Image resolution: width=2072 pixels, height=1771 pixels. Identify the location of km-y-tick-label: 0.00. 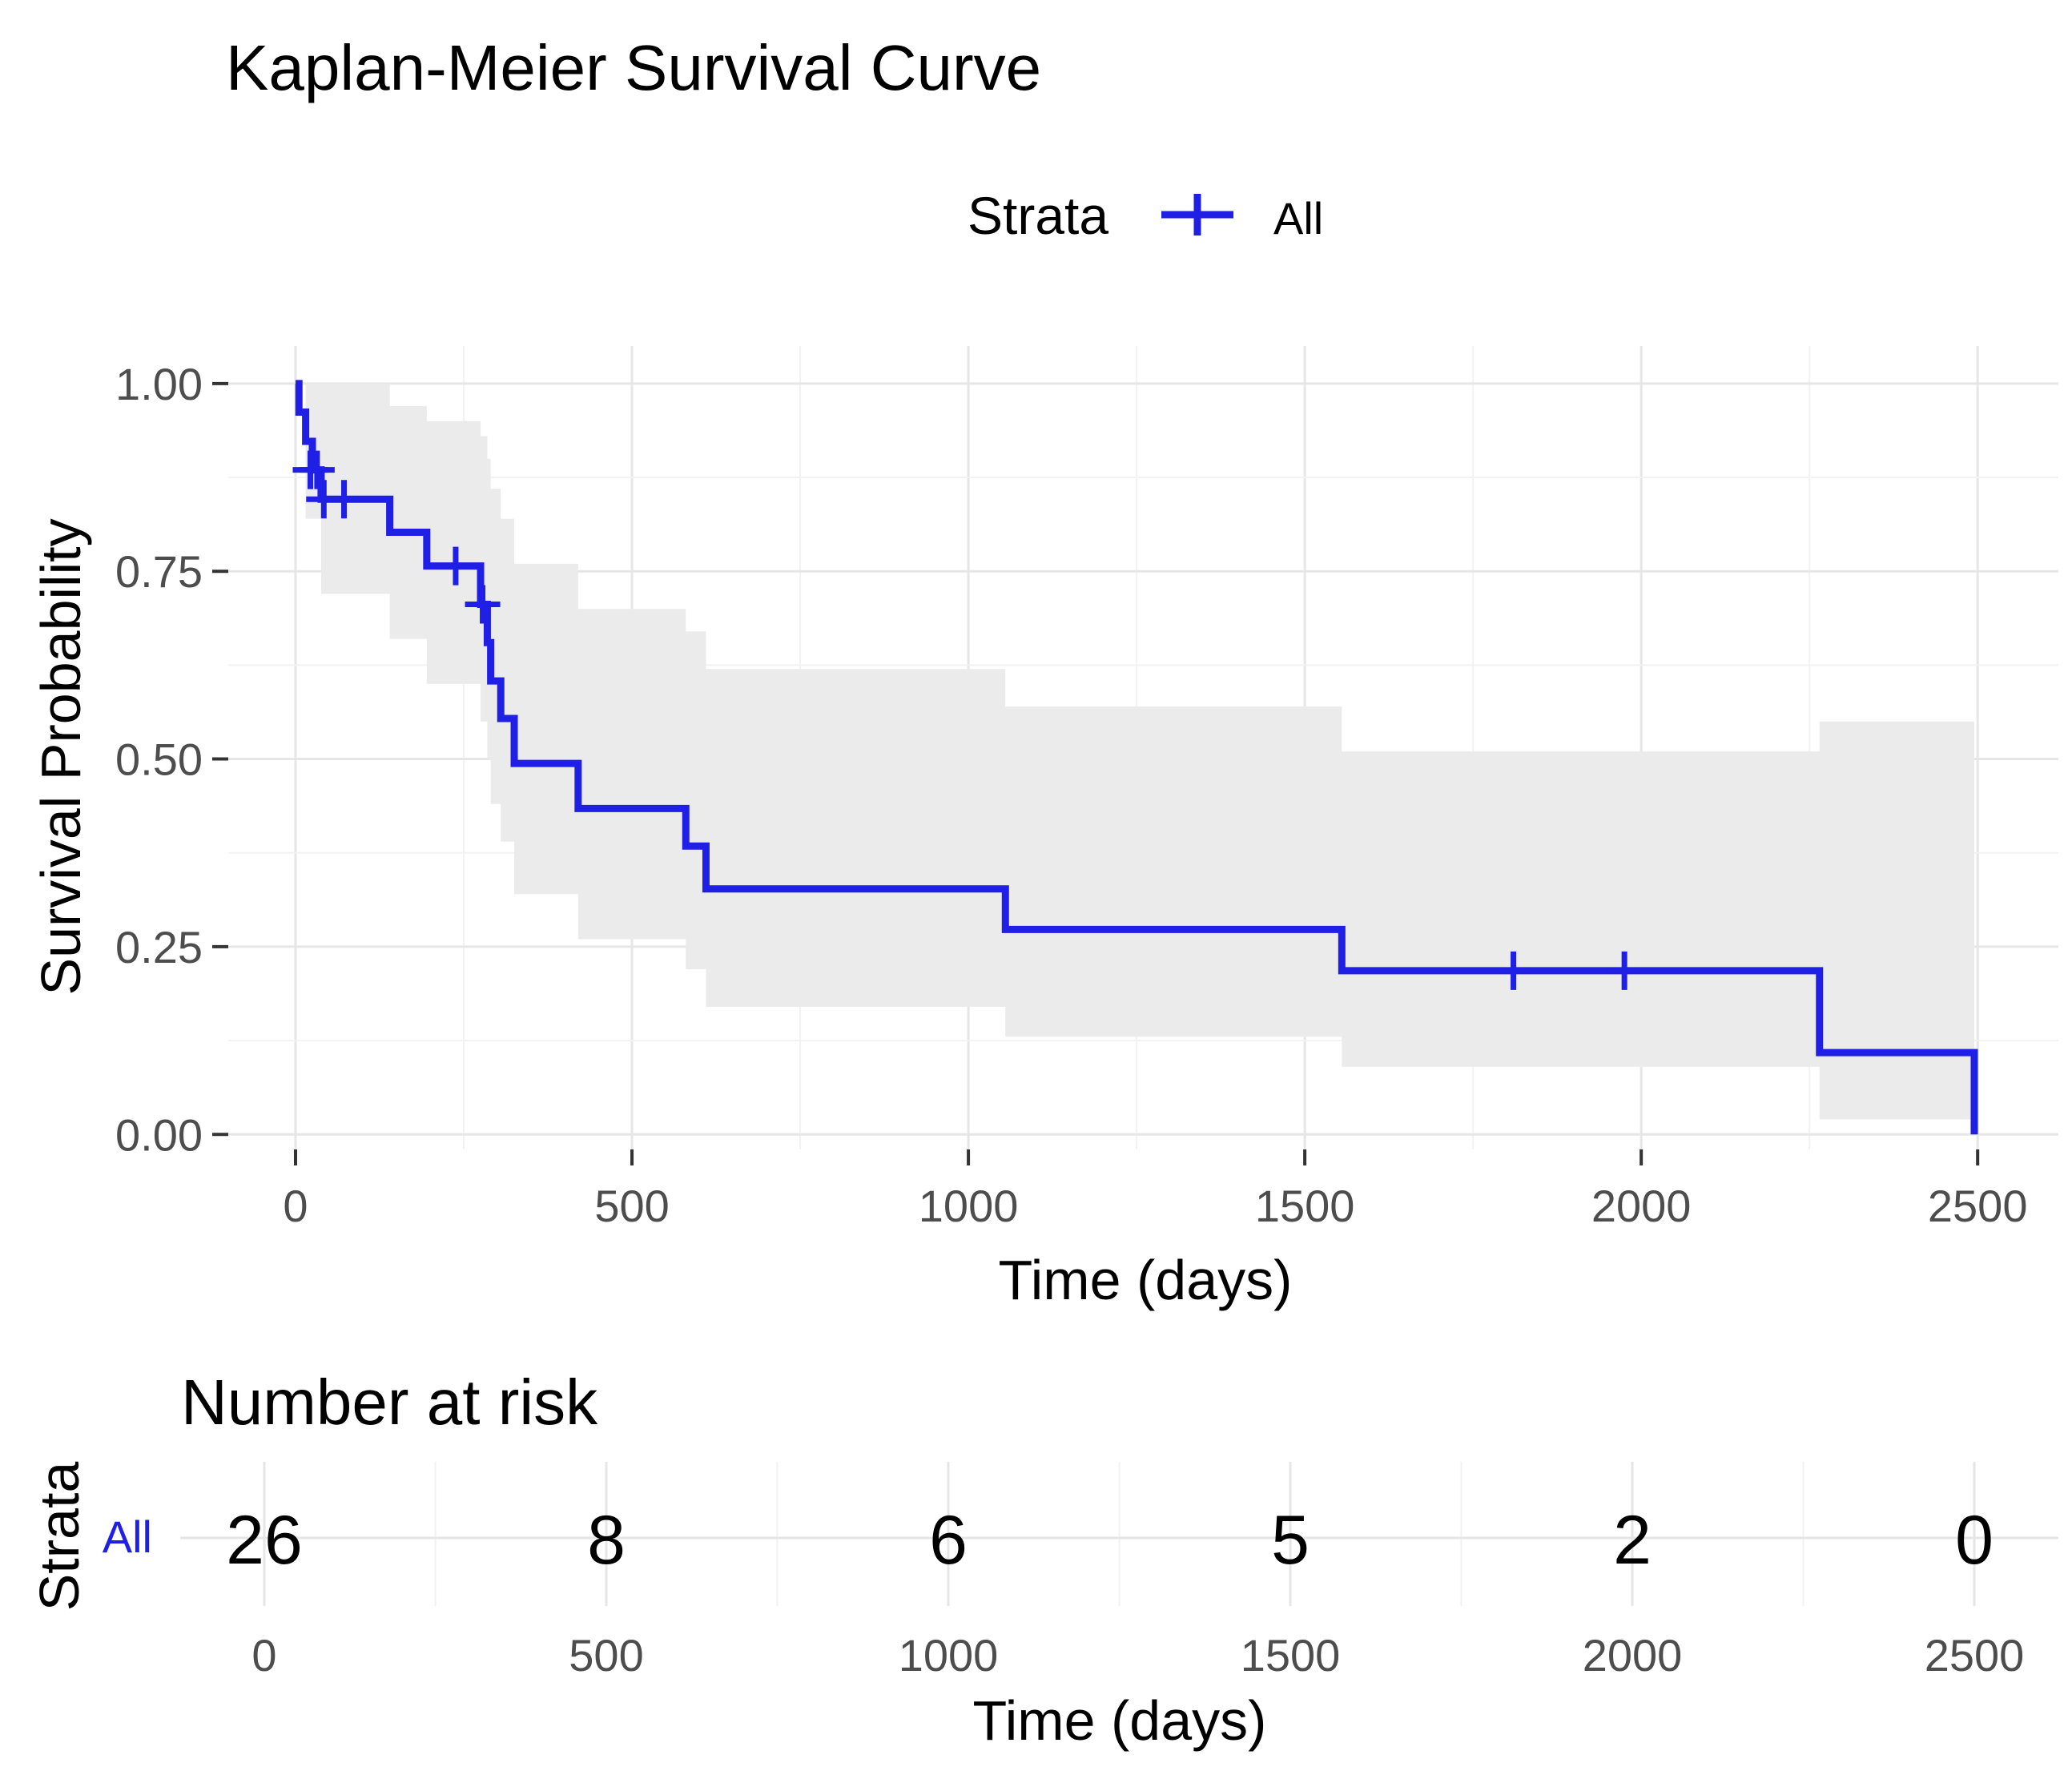
(159, 1134).